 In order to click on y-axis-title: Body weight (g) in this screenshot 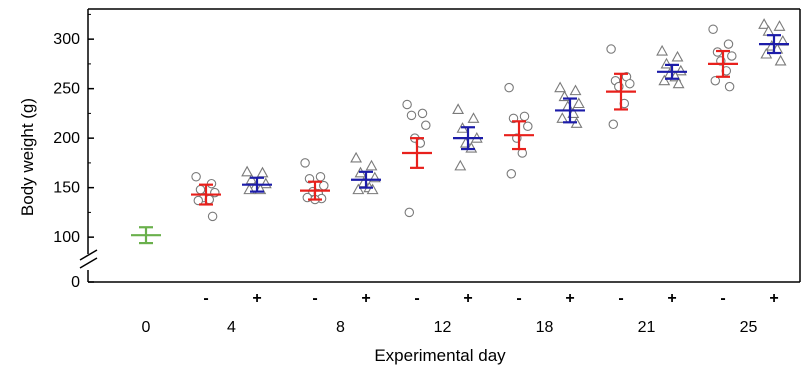, I will do `click(27, 157)`.